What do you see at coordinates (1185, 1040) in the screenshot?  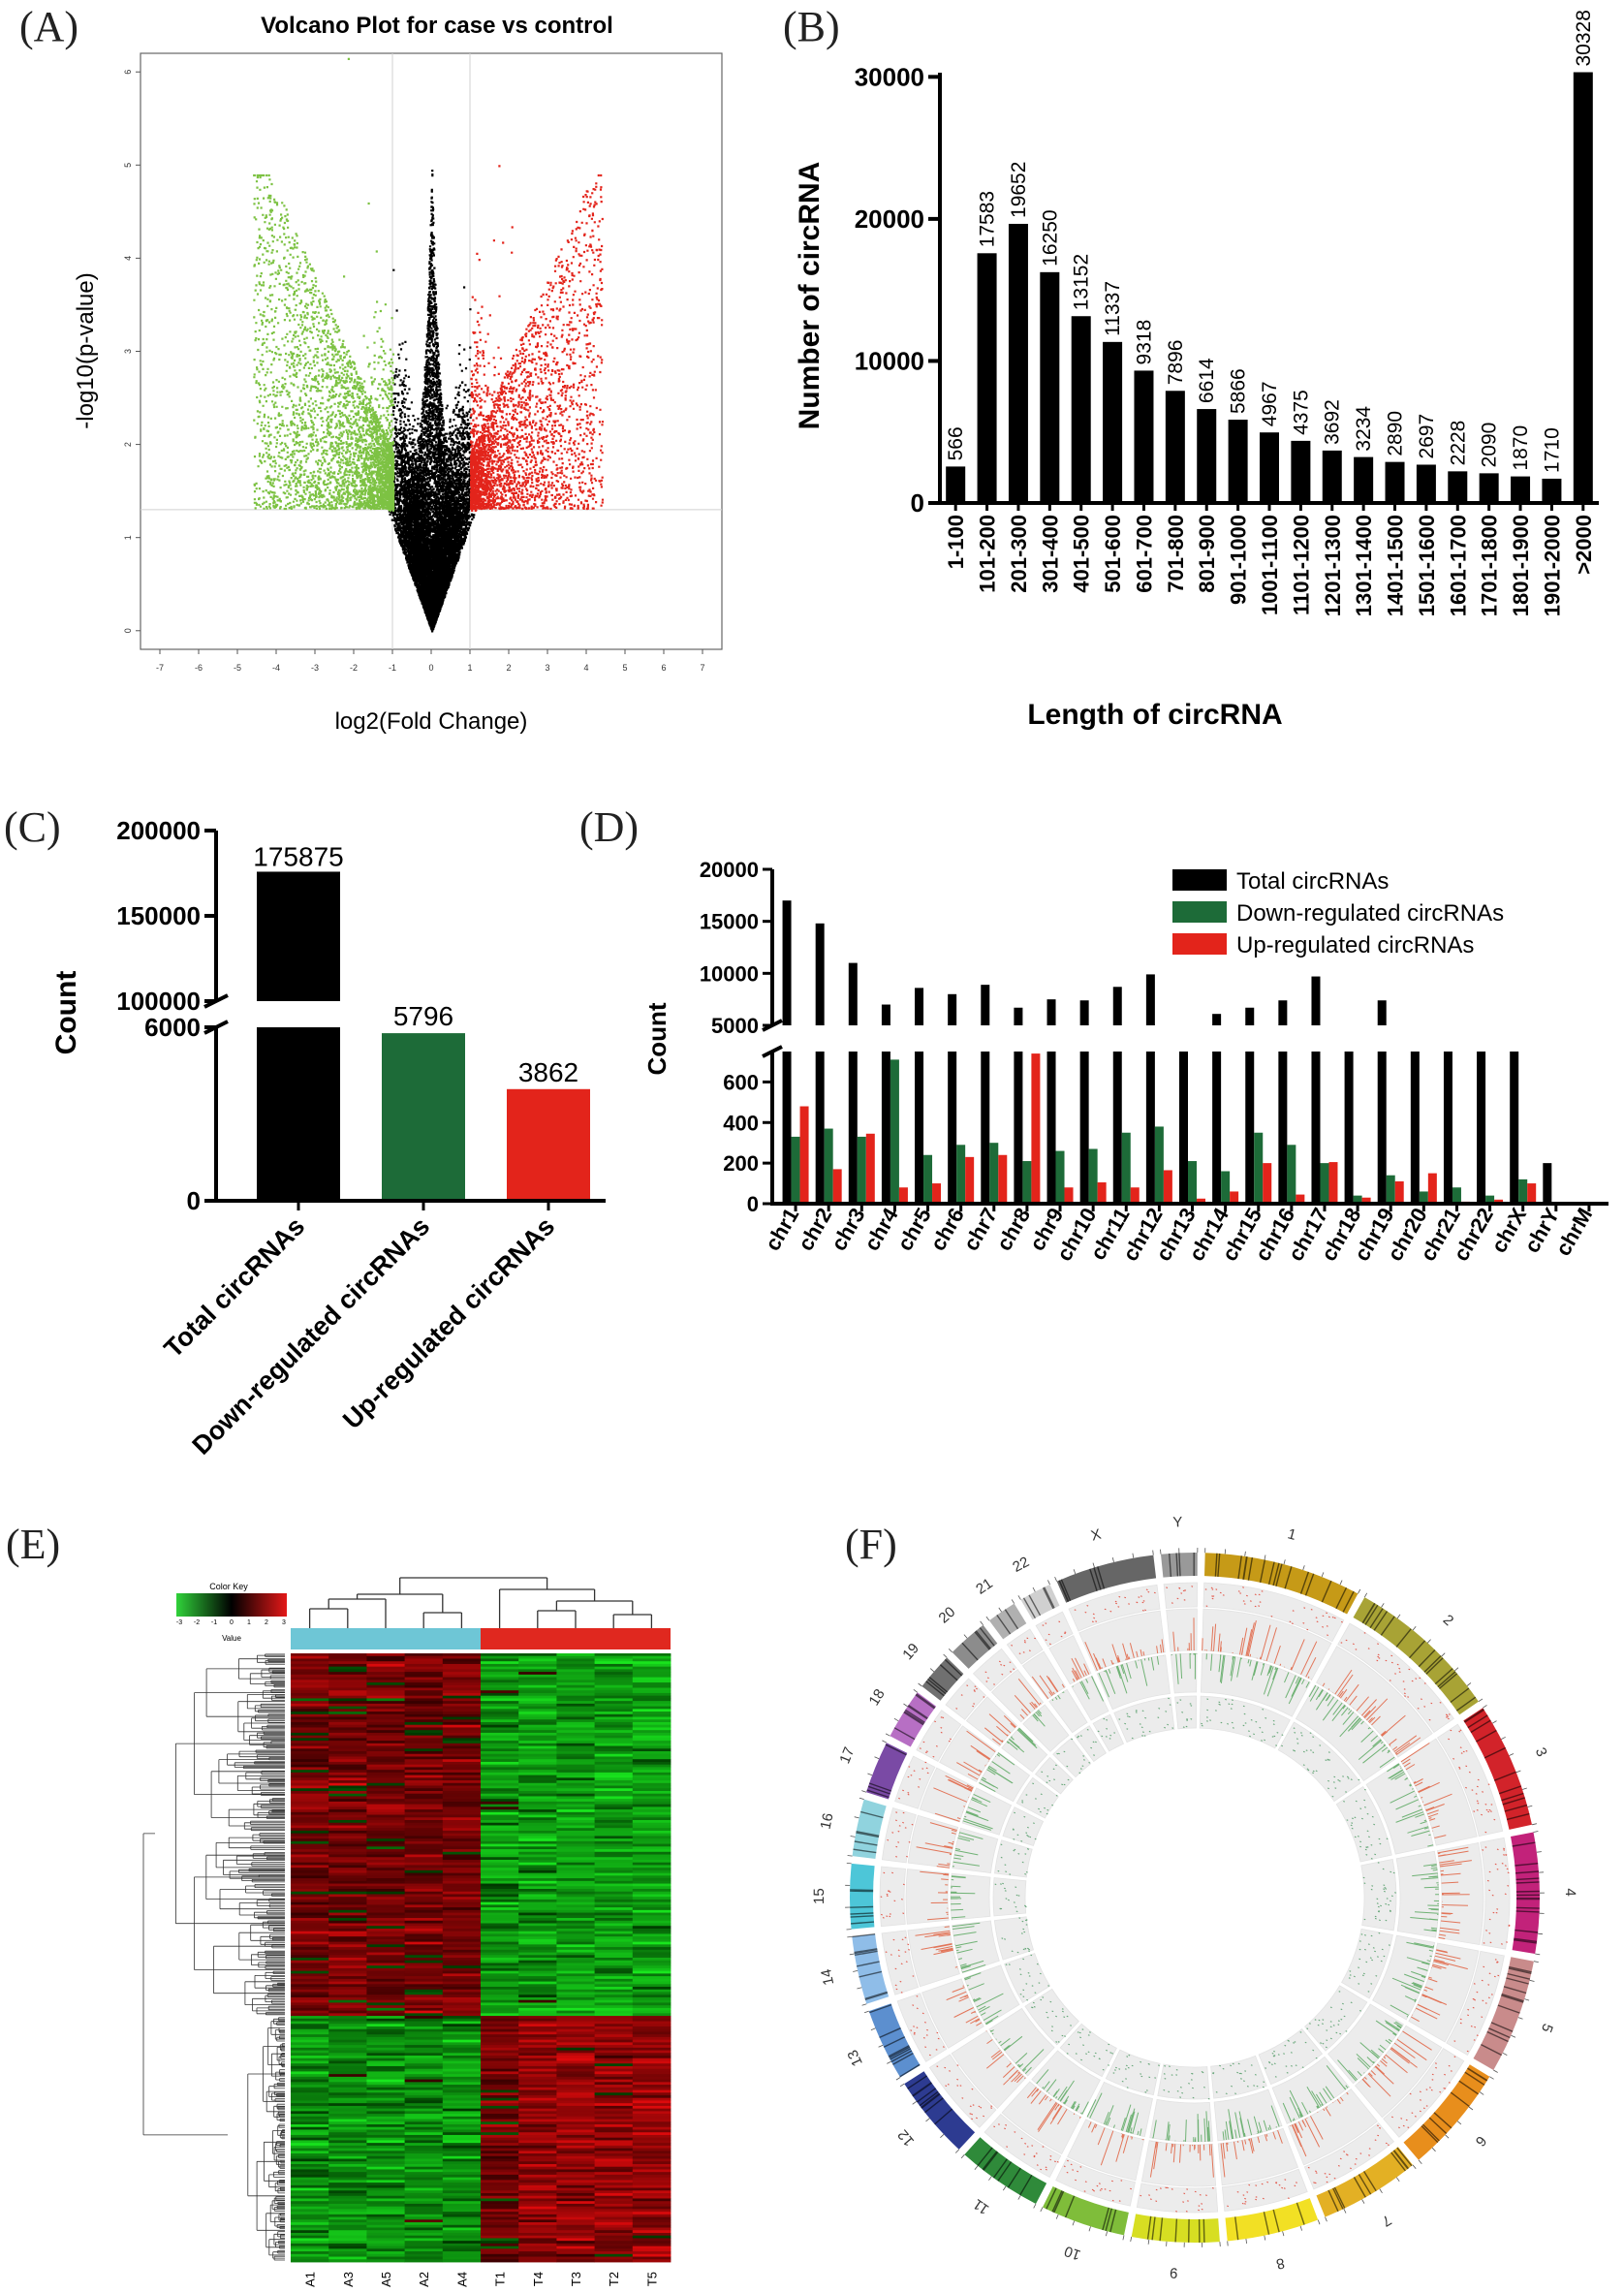 I see `chromosome-axes` at bounding box center [1185, 1040].